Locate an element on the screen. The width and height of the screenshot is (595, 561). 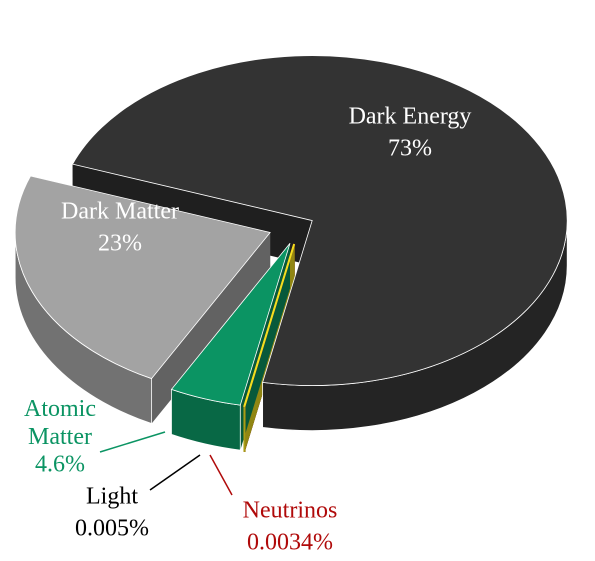
slice-label: Neutrinos is located at coordinates (290, 511).